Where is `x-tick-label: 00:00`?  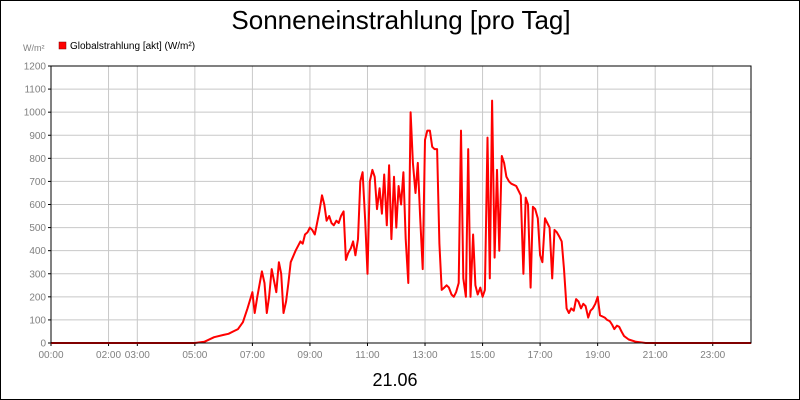
x-tick-label: 00:00 is located at coordinates (50, 355).